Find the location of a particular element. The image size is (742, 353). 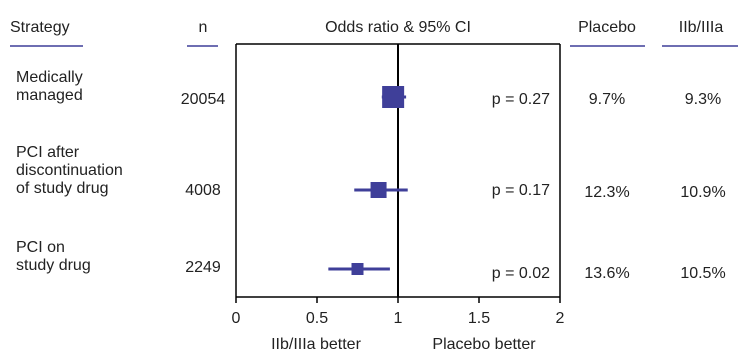

row-label-line: PCI after is located at coordinates (48, 152).